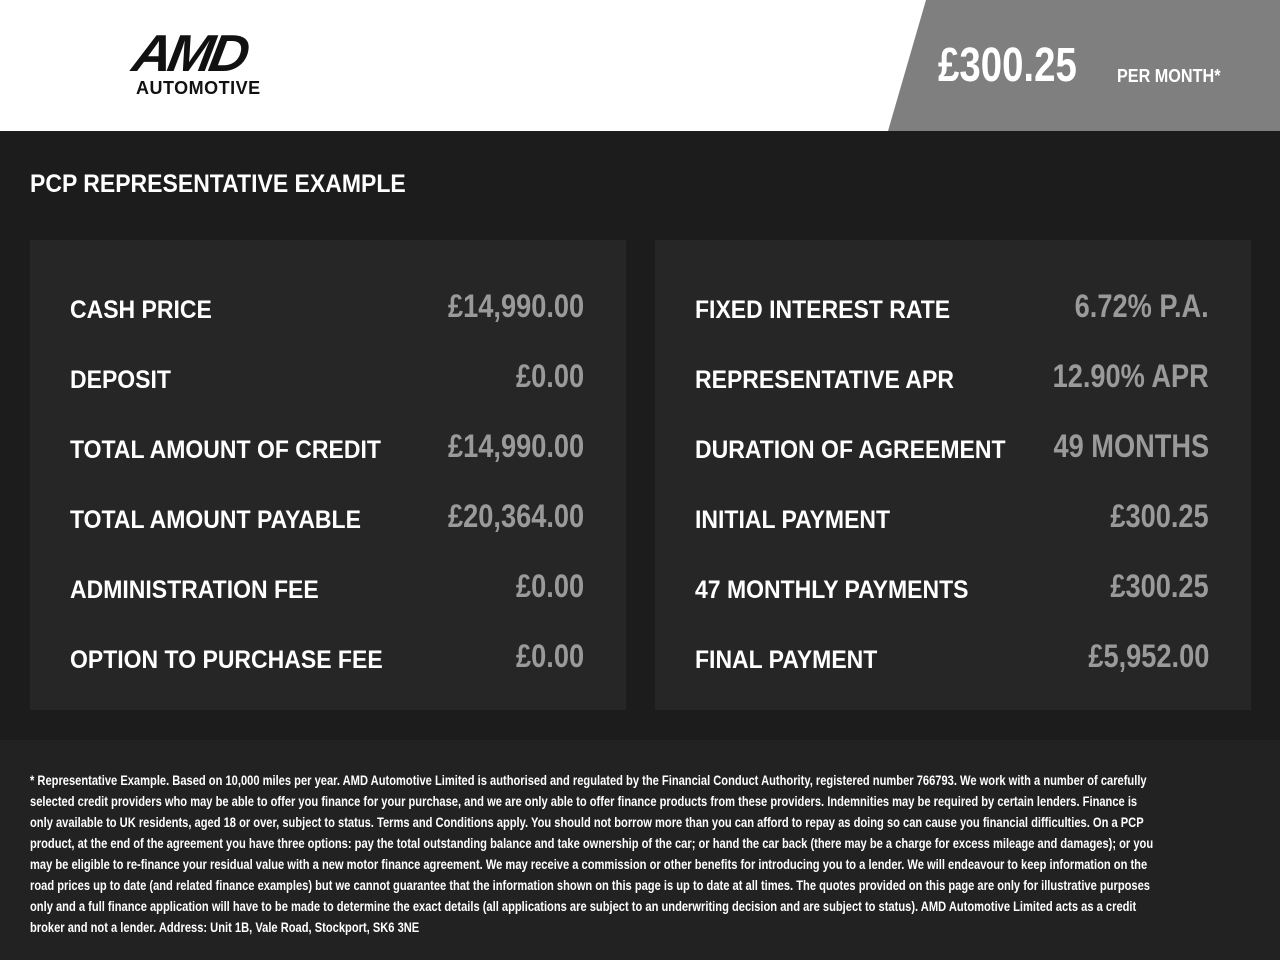 The image size is (1280, 960). Describe the element at coordinates (952, 518) in the screenshot. I see `finance-row: INITIAL PAYMENT £300.25` at that location.